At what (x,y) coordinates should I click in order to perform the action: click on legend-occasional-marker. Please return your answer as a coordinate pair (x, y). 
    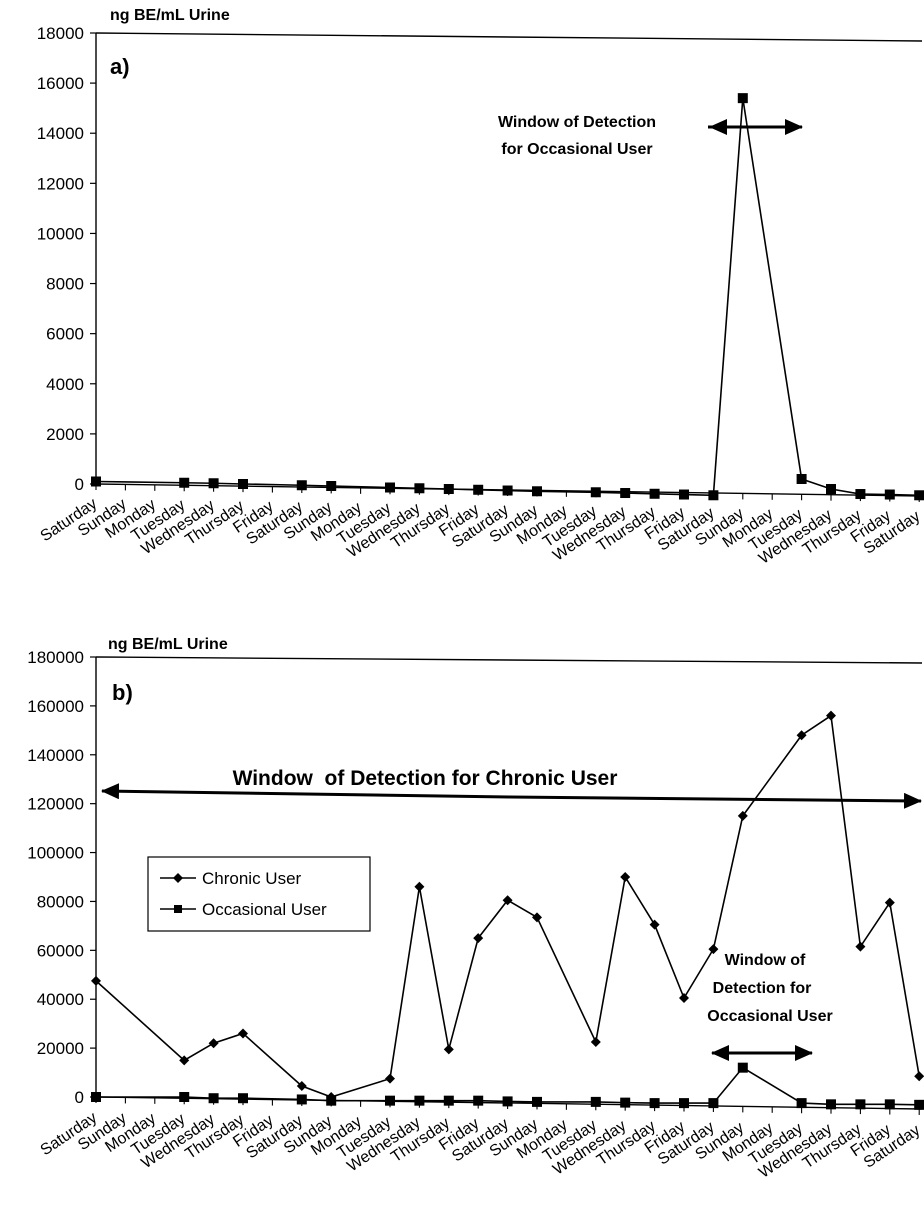
    Looking at the image, I should click on (178, 909).